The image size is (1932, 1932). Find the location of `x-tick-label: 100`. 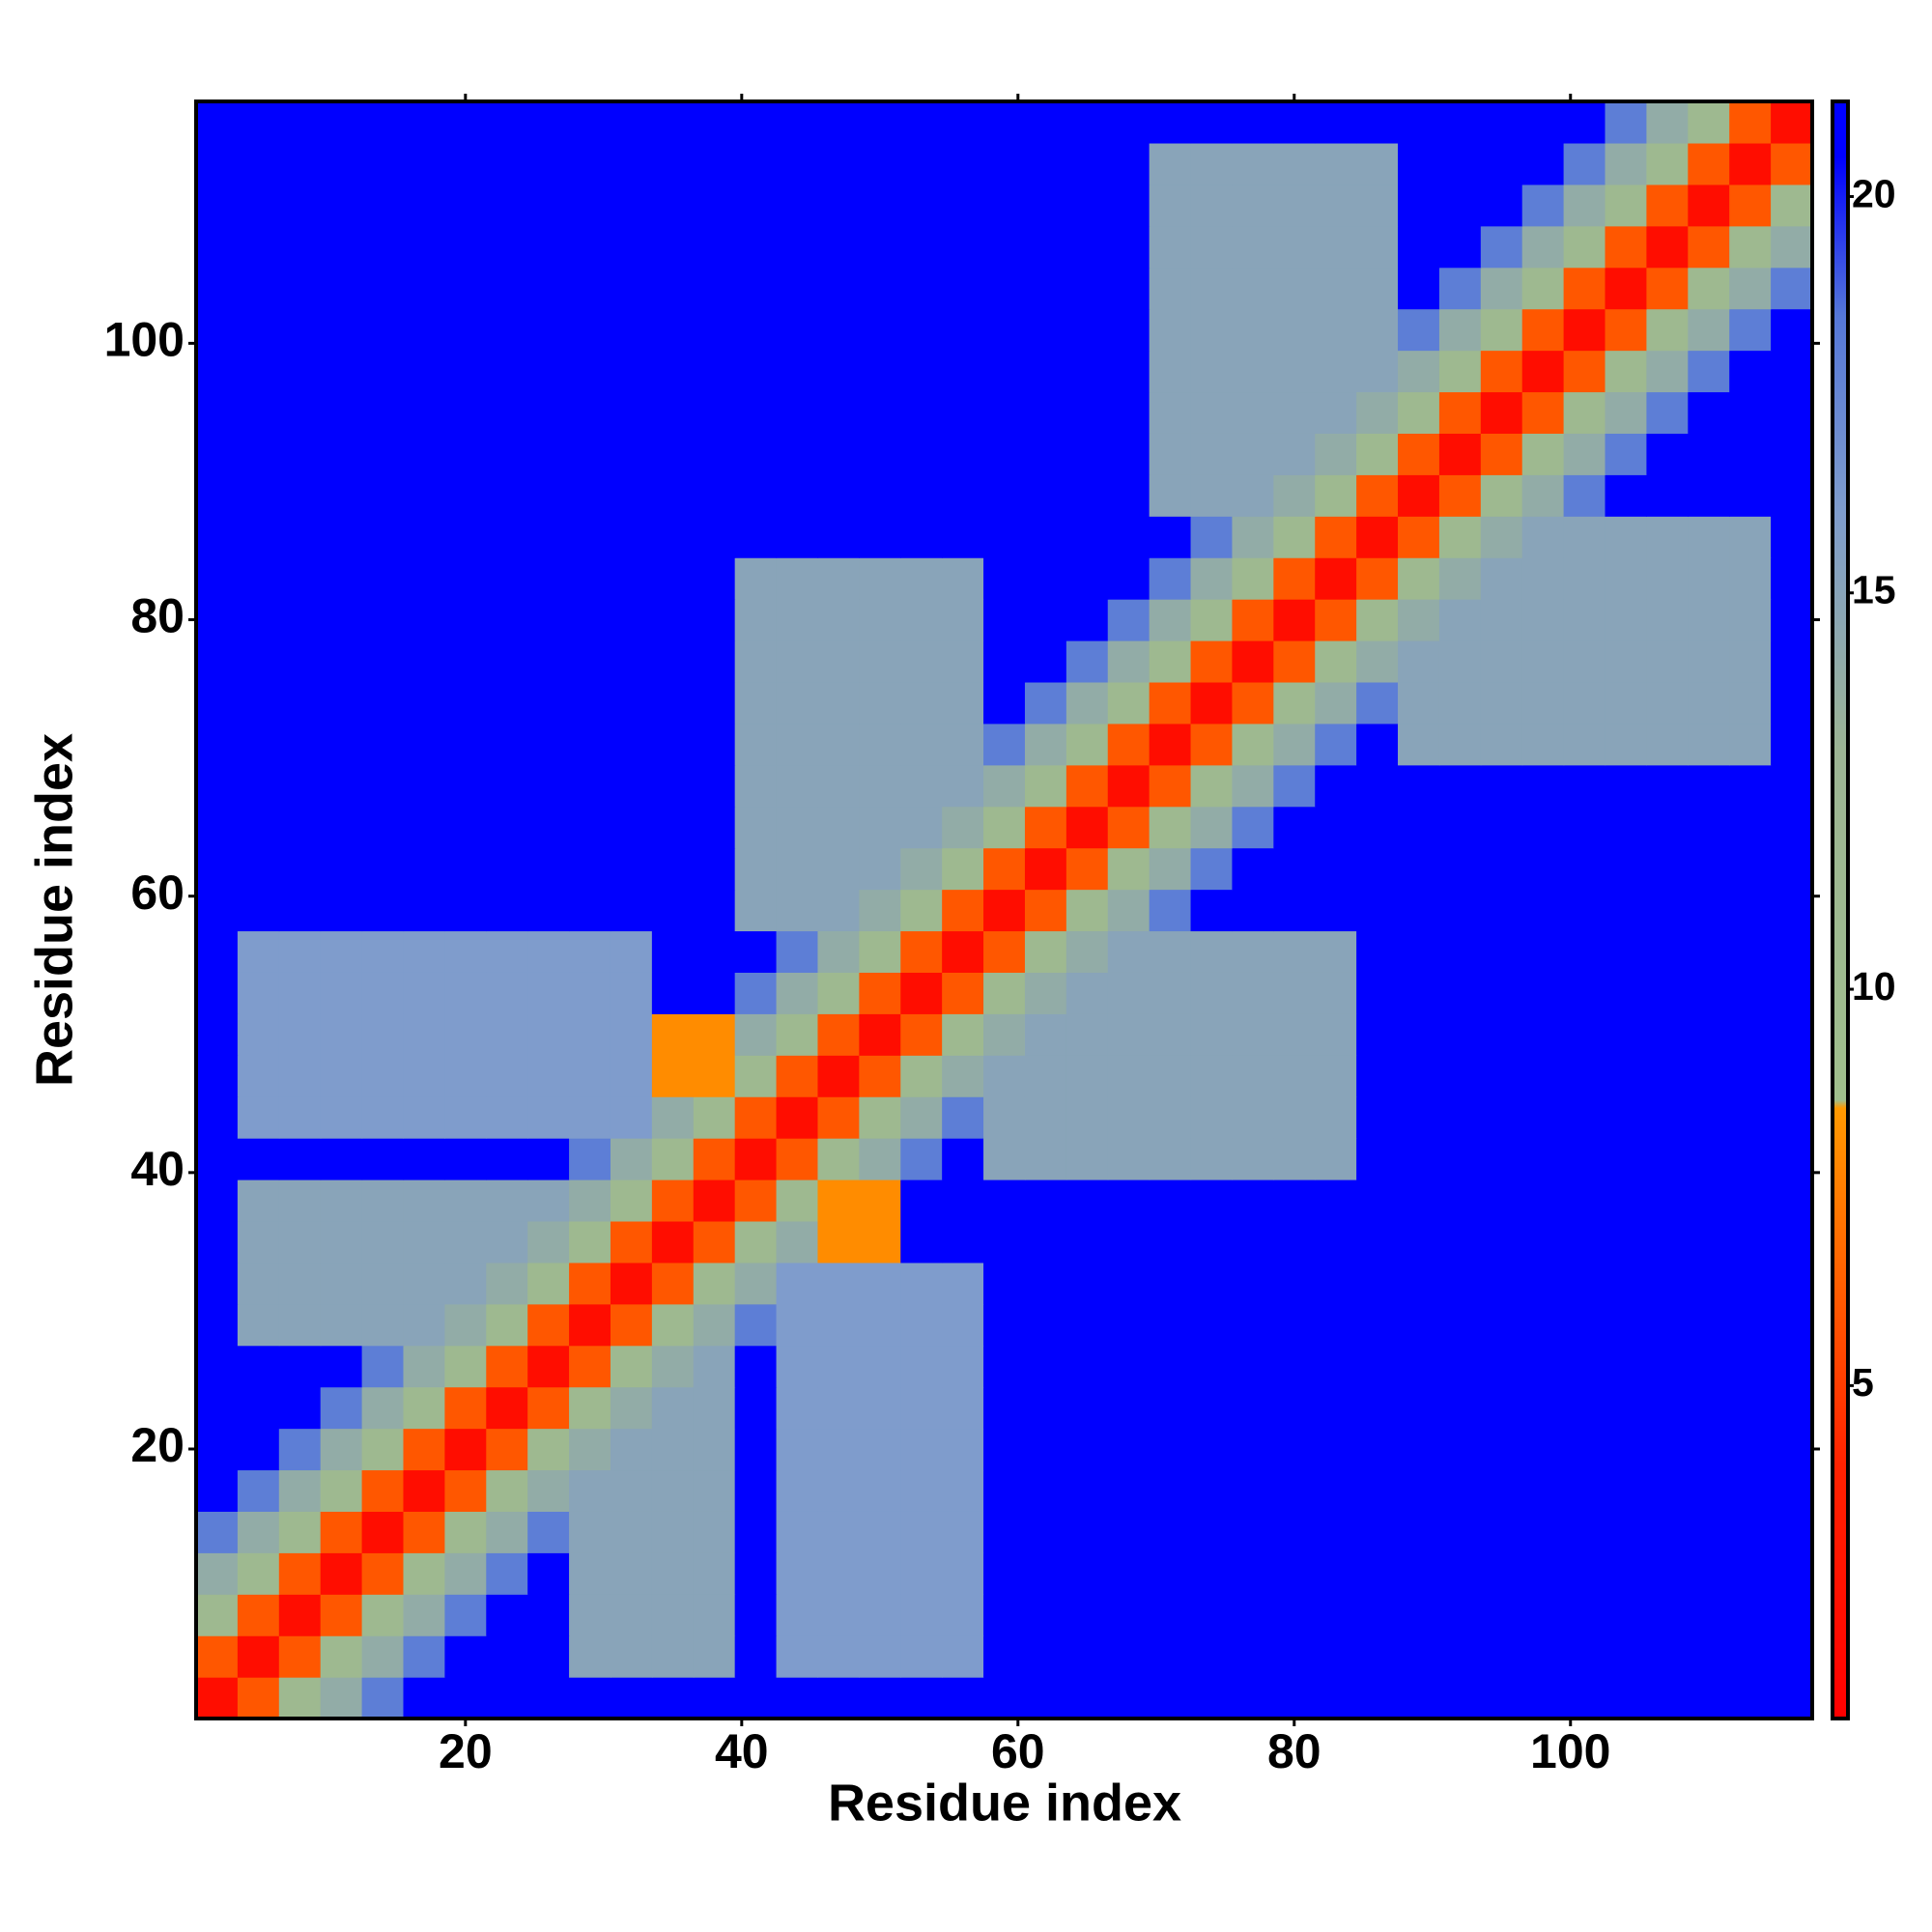

x-tick-label: 100 is located at coordinates (1570, 1751).